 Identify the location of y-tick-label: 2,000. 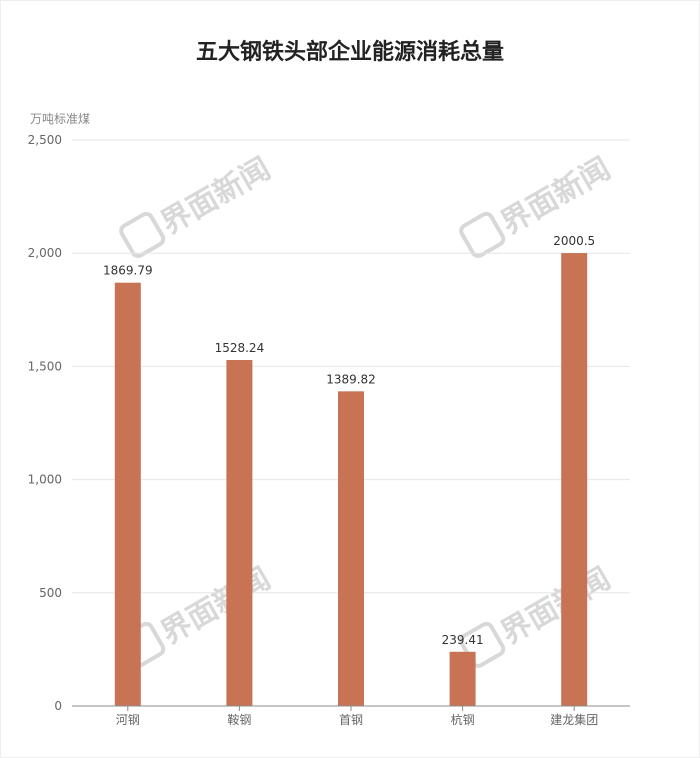
(45, 253).